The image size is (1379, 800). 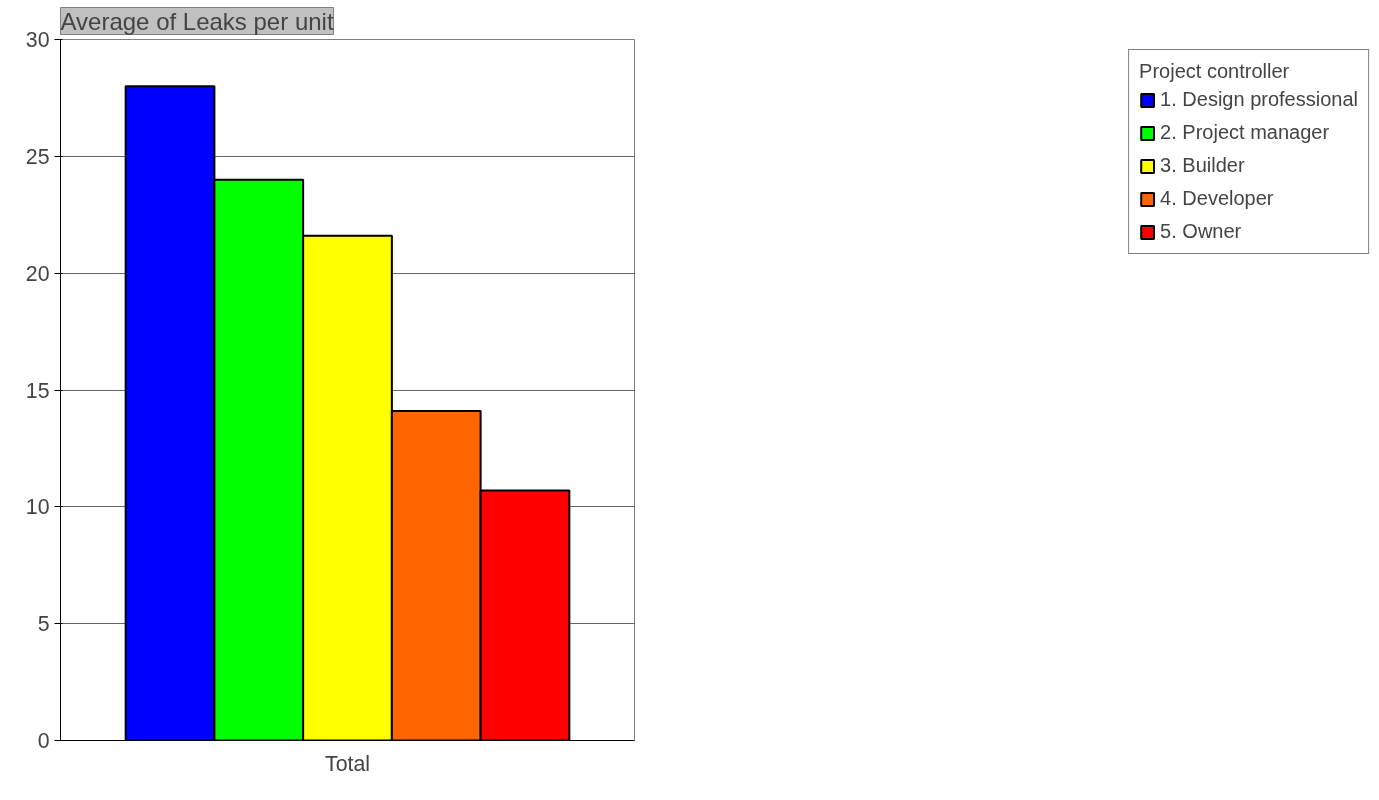 I want to click on y-tick-label: 15, so click(x=37, y=390).